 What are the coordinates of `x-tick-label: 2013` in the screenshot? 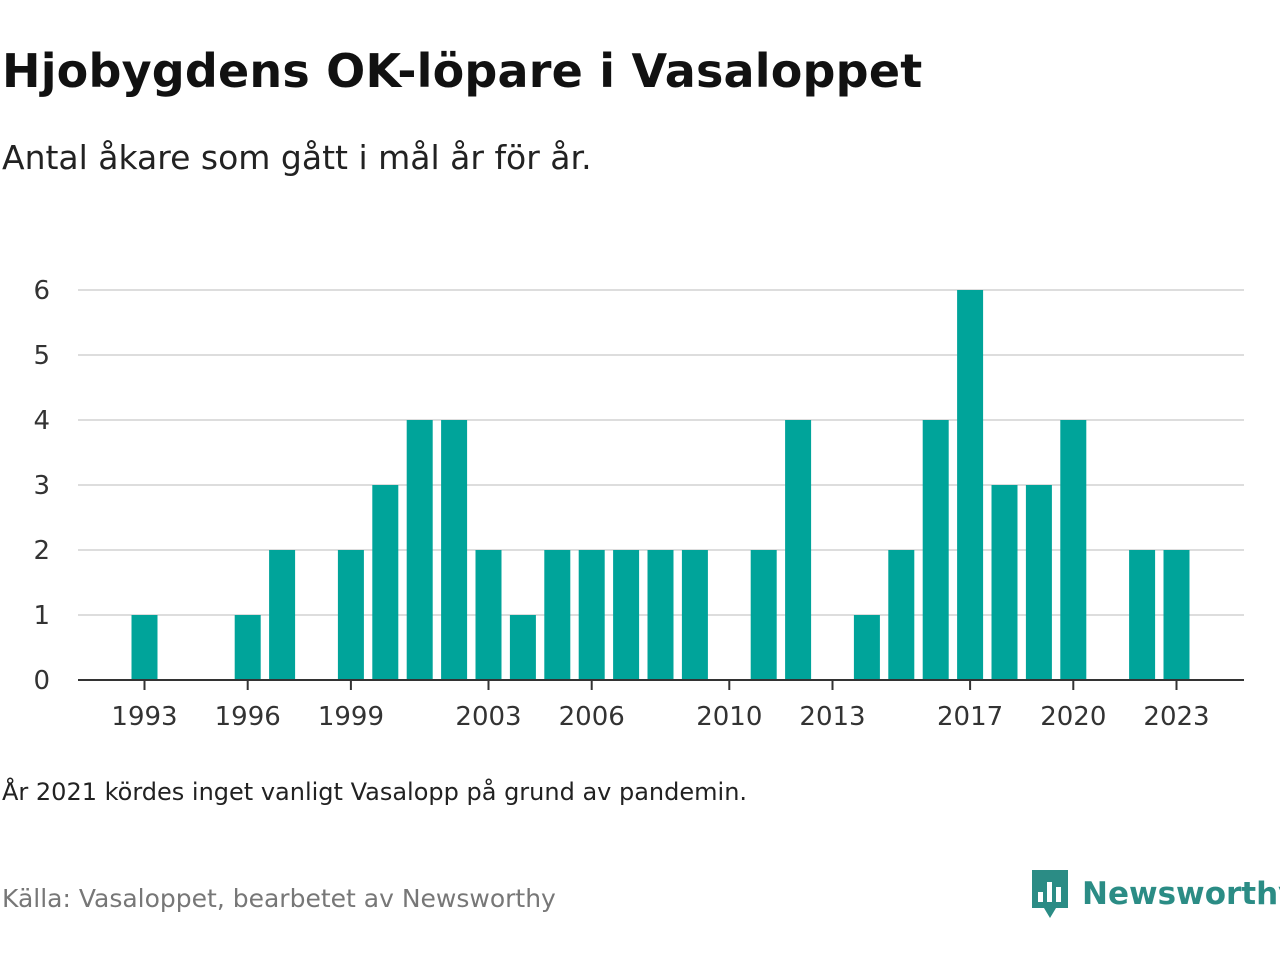 It's located at (832, 717).